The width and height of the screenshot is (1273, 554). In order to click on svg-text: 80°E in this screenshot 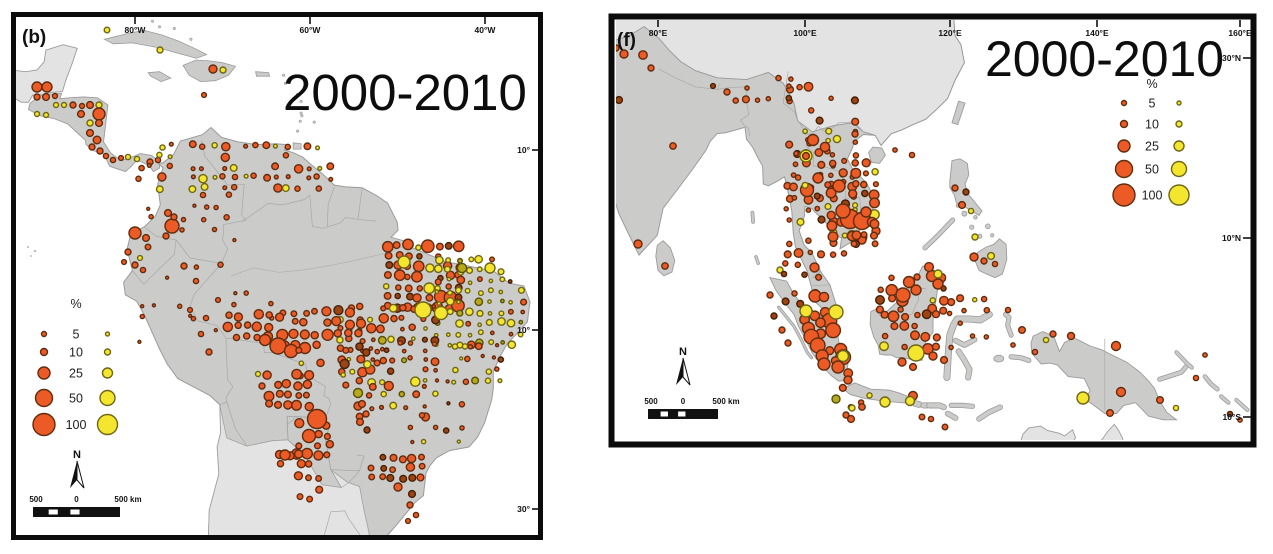, I will do `click(658, 33)`.